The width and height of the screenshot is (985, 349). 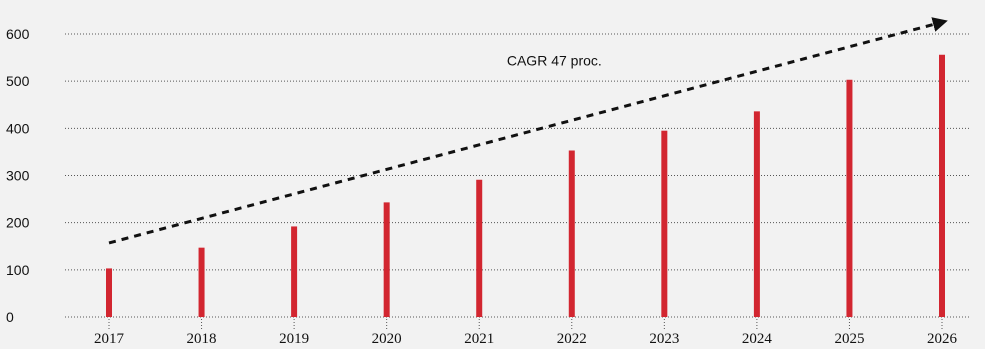 What do you see at coordinates (554, 61) in the screenshot?
I see `cagr-annotation: CAGR 47 proc.` at bounding box center [554, 61].